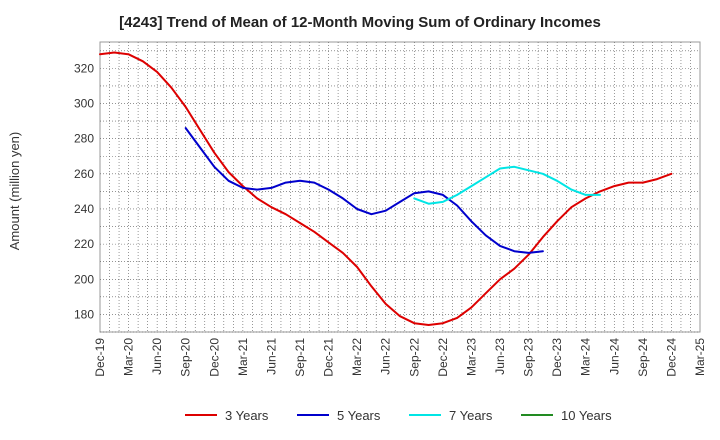 Image resolution: width=720 pixels, height=440 pixels. Describe the element at coordinates (186, 357) in the screenshot. I see `x-tick-label: Sep-20` at that location.